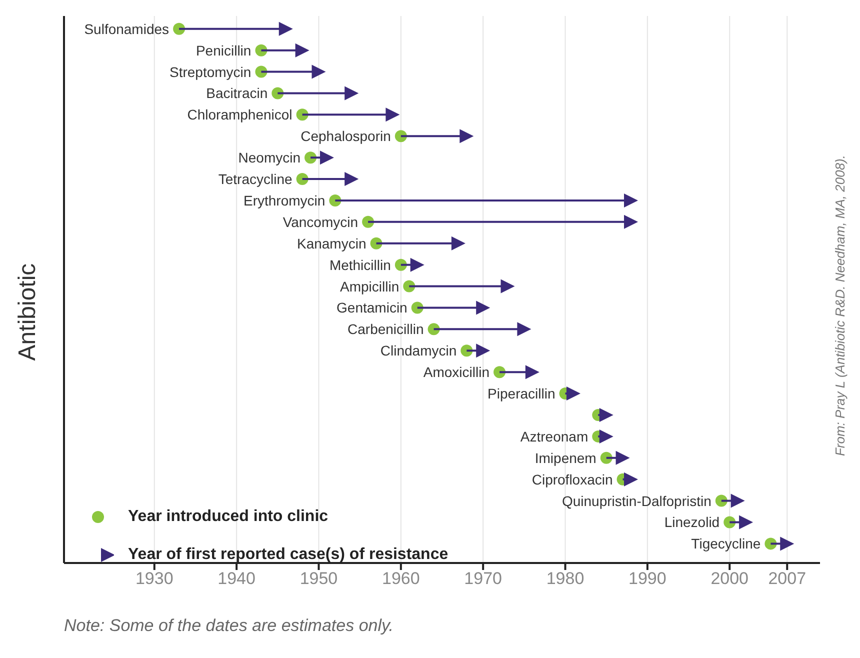  Describe the element at coordinates (320, 222) in the screenshot. I see `y-tick-label: Vancomycin` at that location.